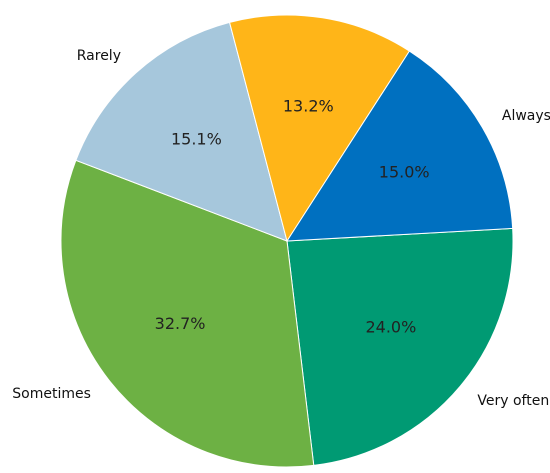 This screenshot has height=473, width=550. What do you see at coordinates (513, 401) in the screenshot?
I see `category-label-very-often: Very often` at bounding box center [513, 401].